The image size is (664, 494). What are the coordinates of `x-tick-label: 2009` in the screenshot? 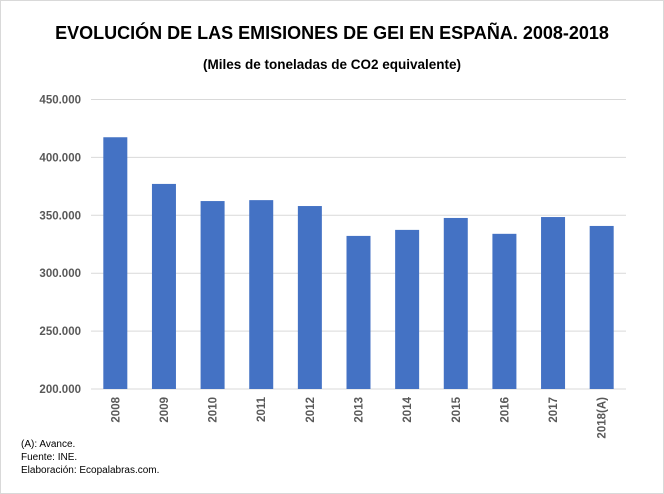 It's located at (165, 410).